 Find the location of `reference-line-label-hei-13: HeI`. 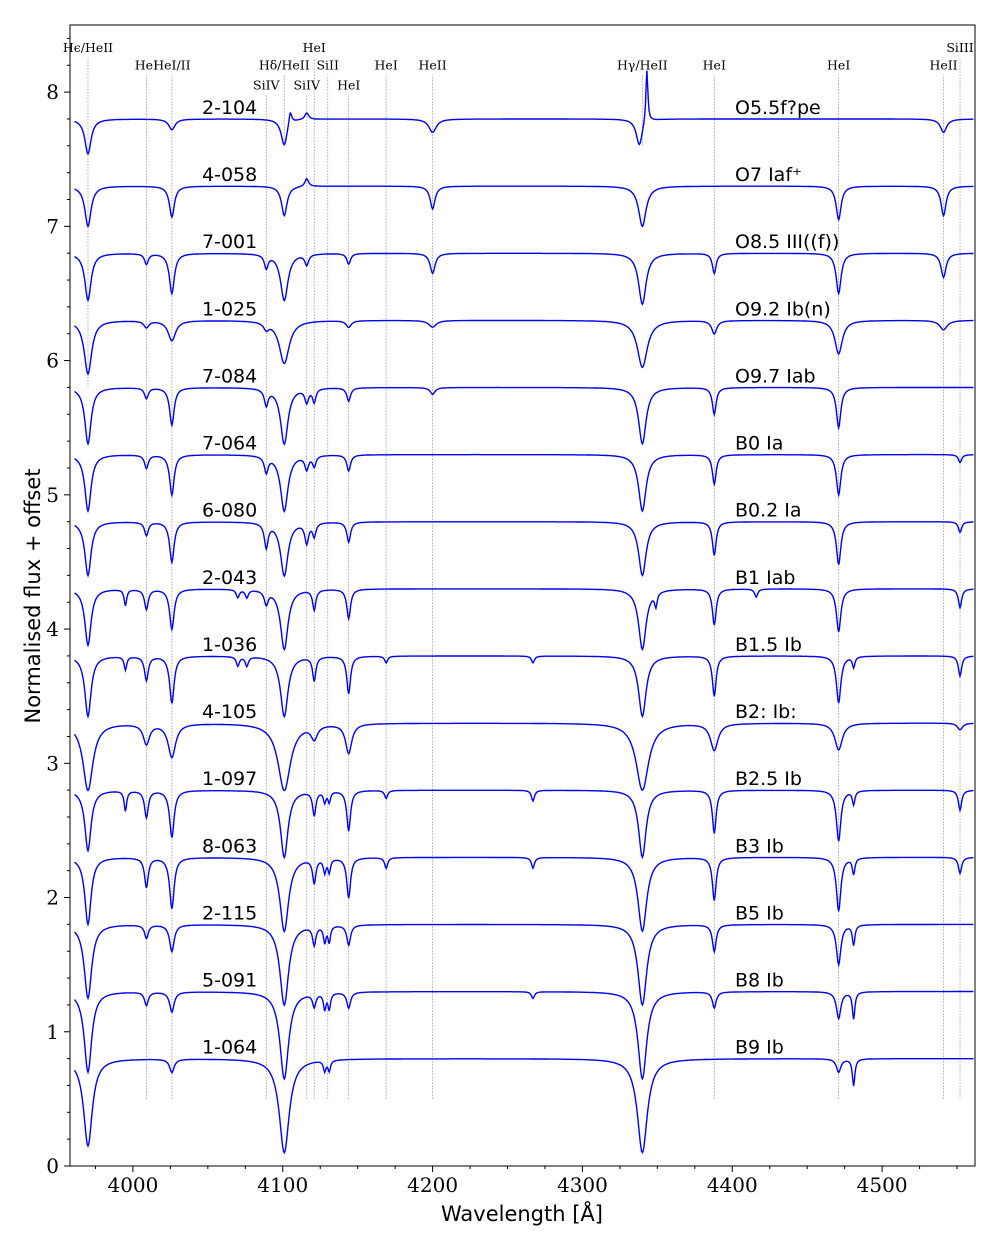

reference-line-label-hei-13: HeI is located at coordinates (838, 64).